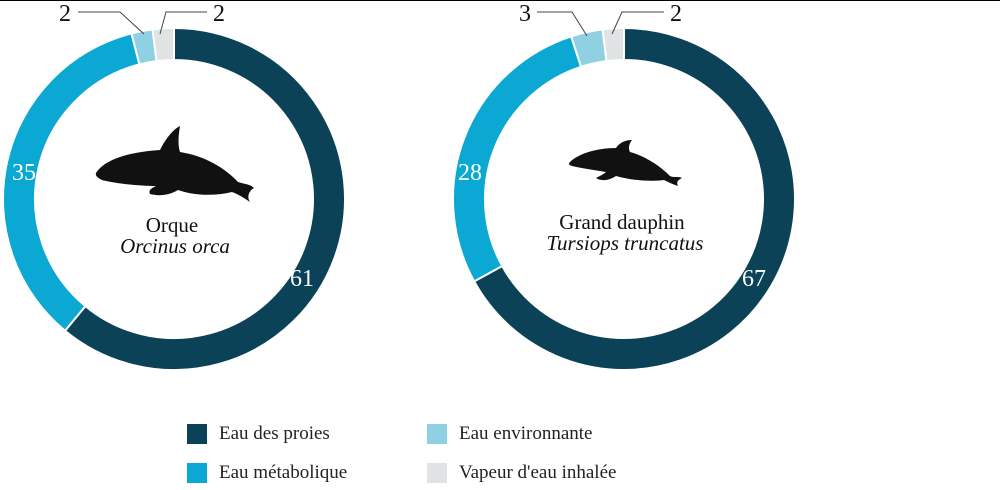  Describe the element at coordinates (676, 14) in the screenshot. I see `dauphin-label-vapeur: 2` at that location.